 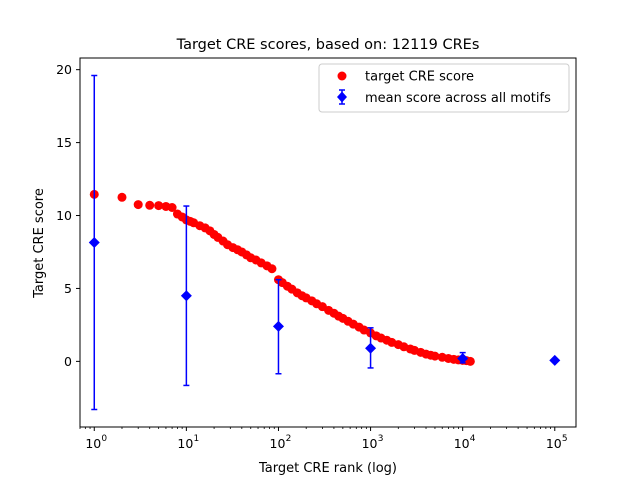 I want to click on x-tick-label: 10 4, so click(x=465, y=442).